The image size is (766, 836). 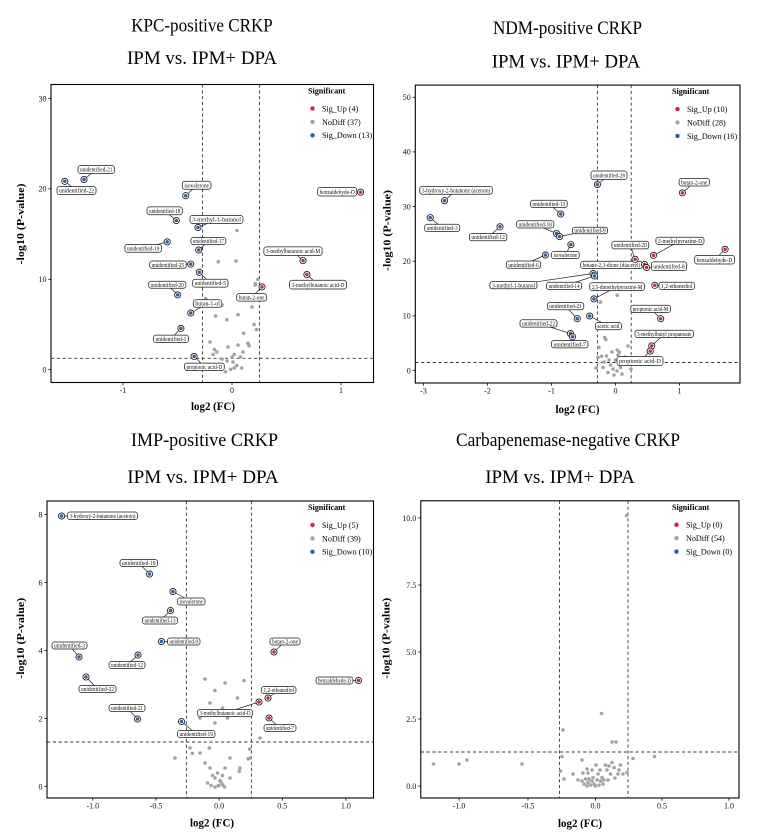 What do you see at coordinates (347, 552) in the screenshot?
I see `svg-text: Sig_Down (10)` at bounding box center [347, 552].